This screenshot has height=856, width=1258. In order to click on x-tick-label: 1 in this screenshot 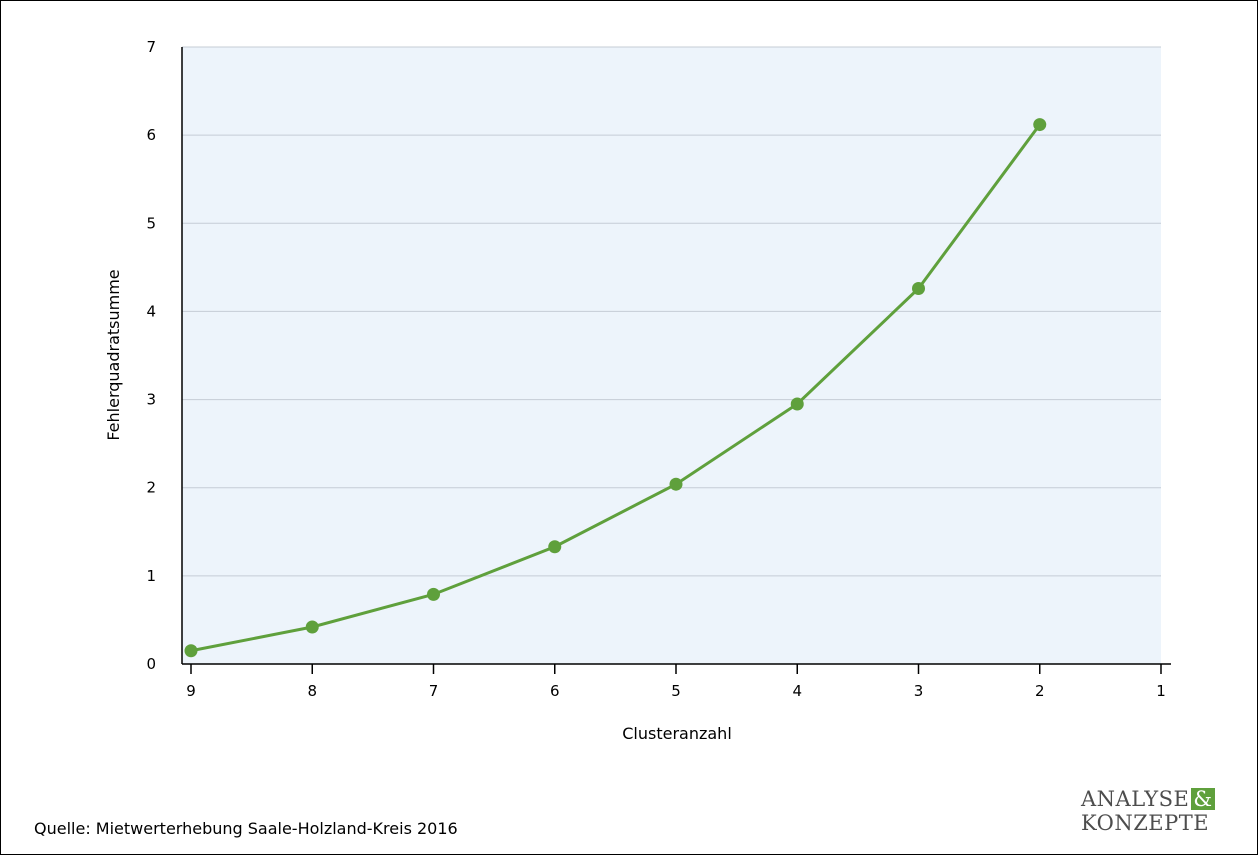, I will do `click(1161, 691)`.